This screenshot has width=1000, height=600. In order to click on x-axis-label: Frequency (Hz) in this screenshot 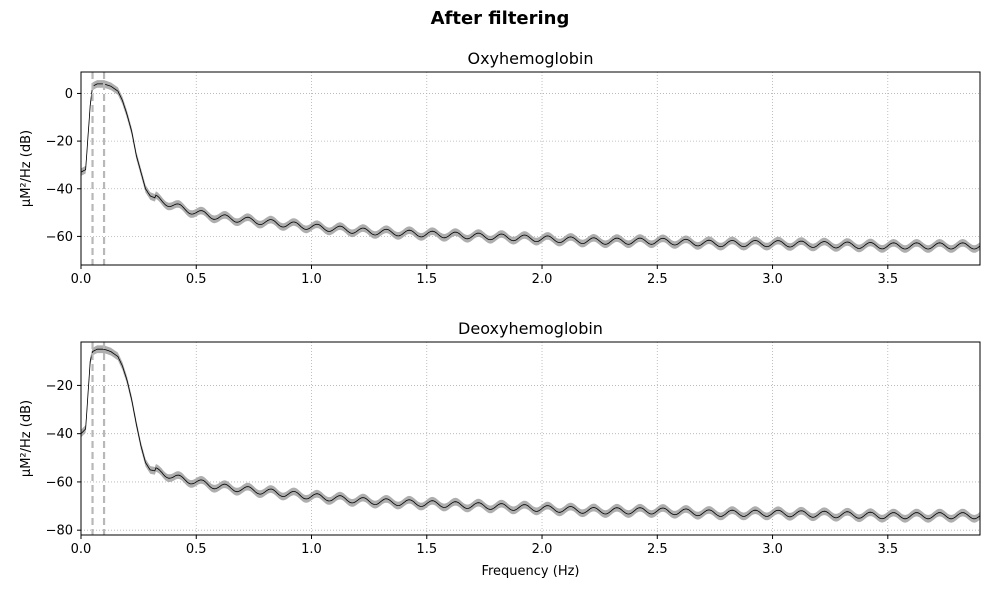, I will do `click(530, 571)`.